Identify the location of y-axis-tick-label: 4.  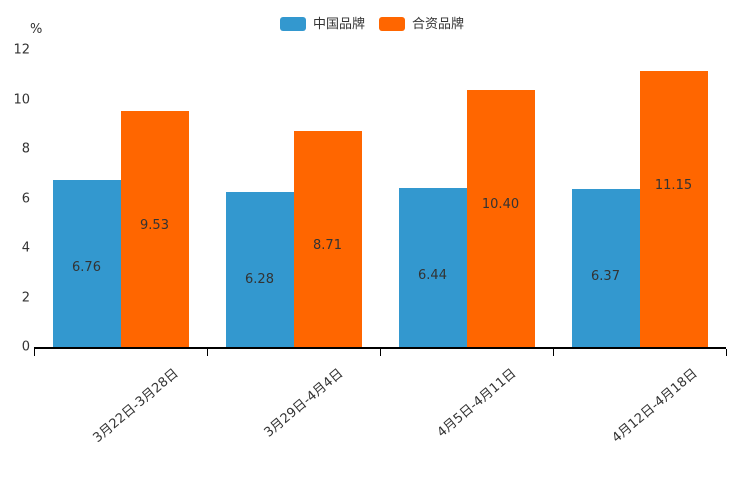
(25, 248).